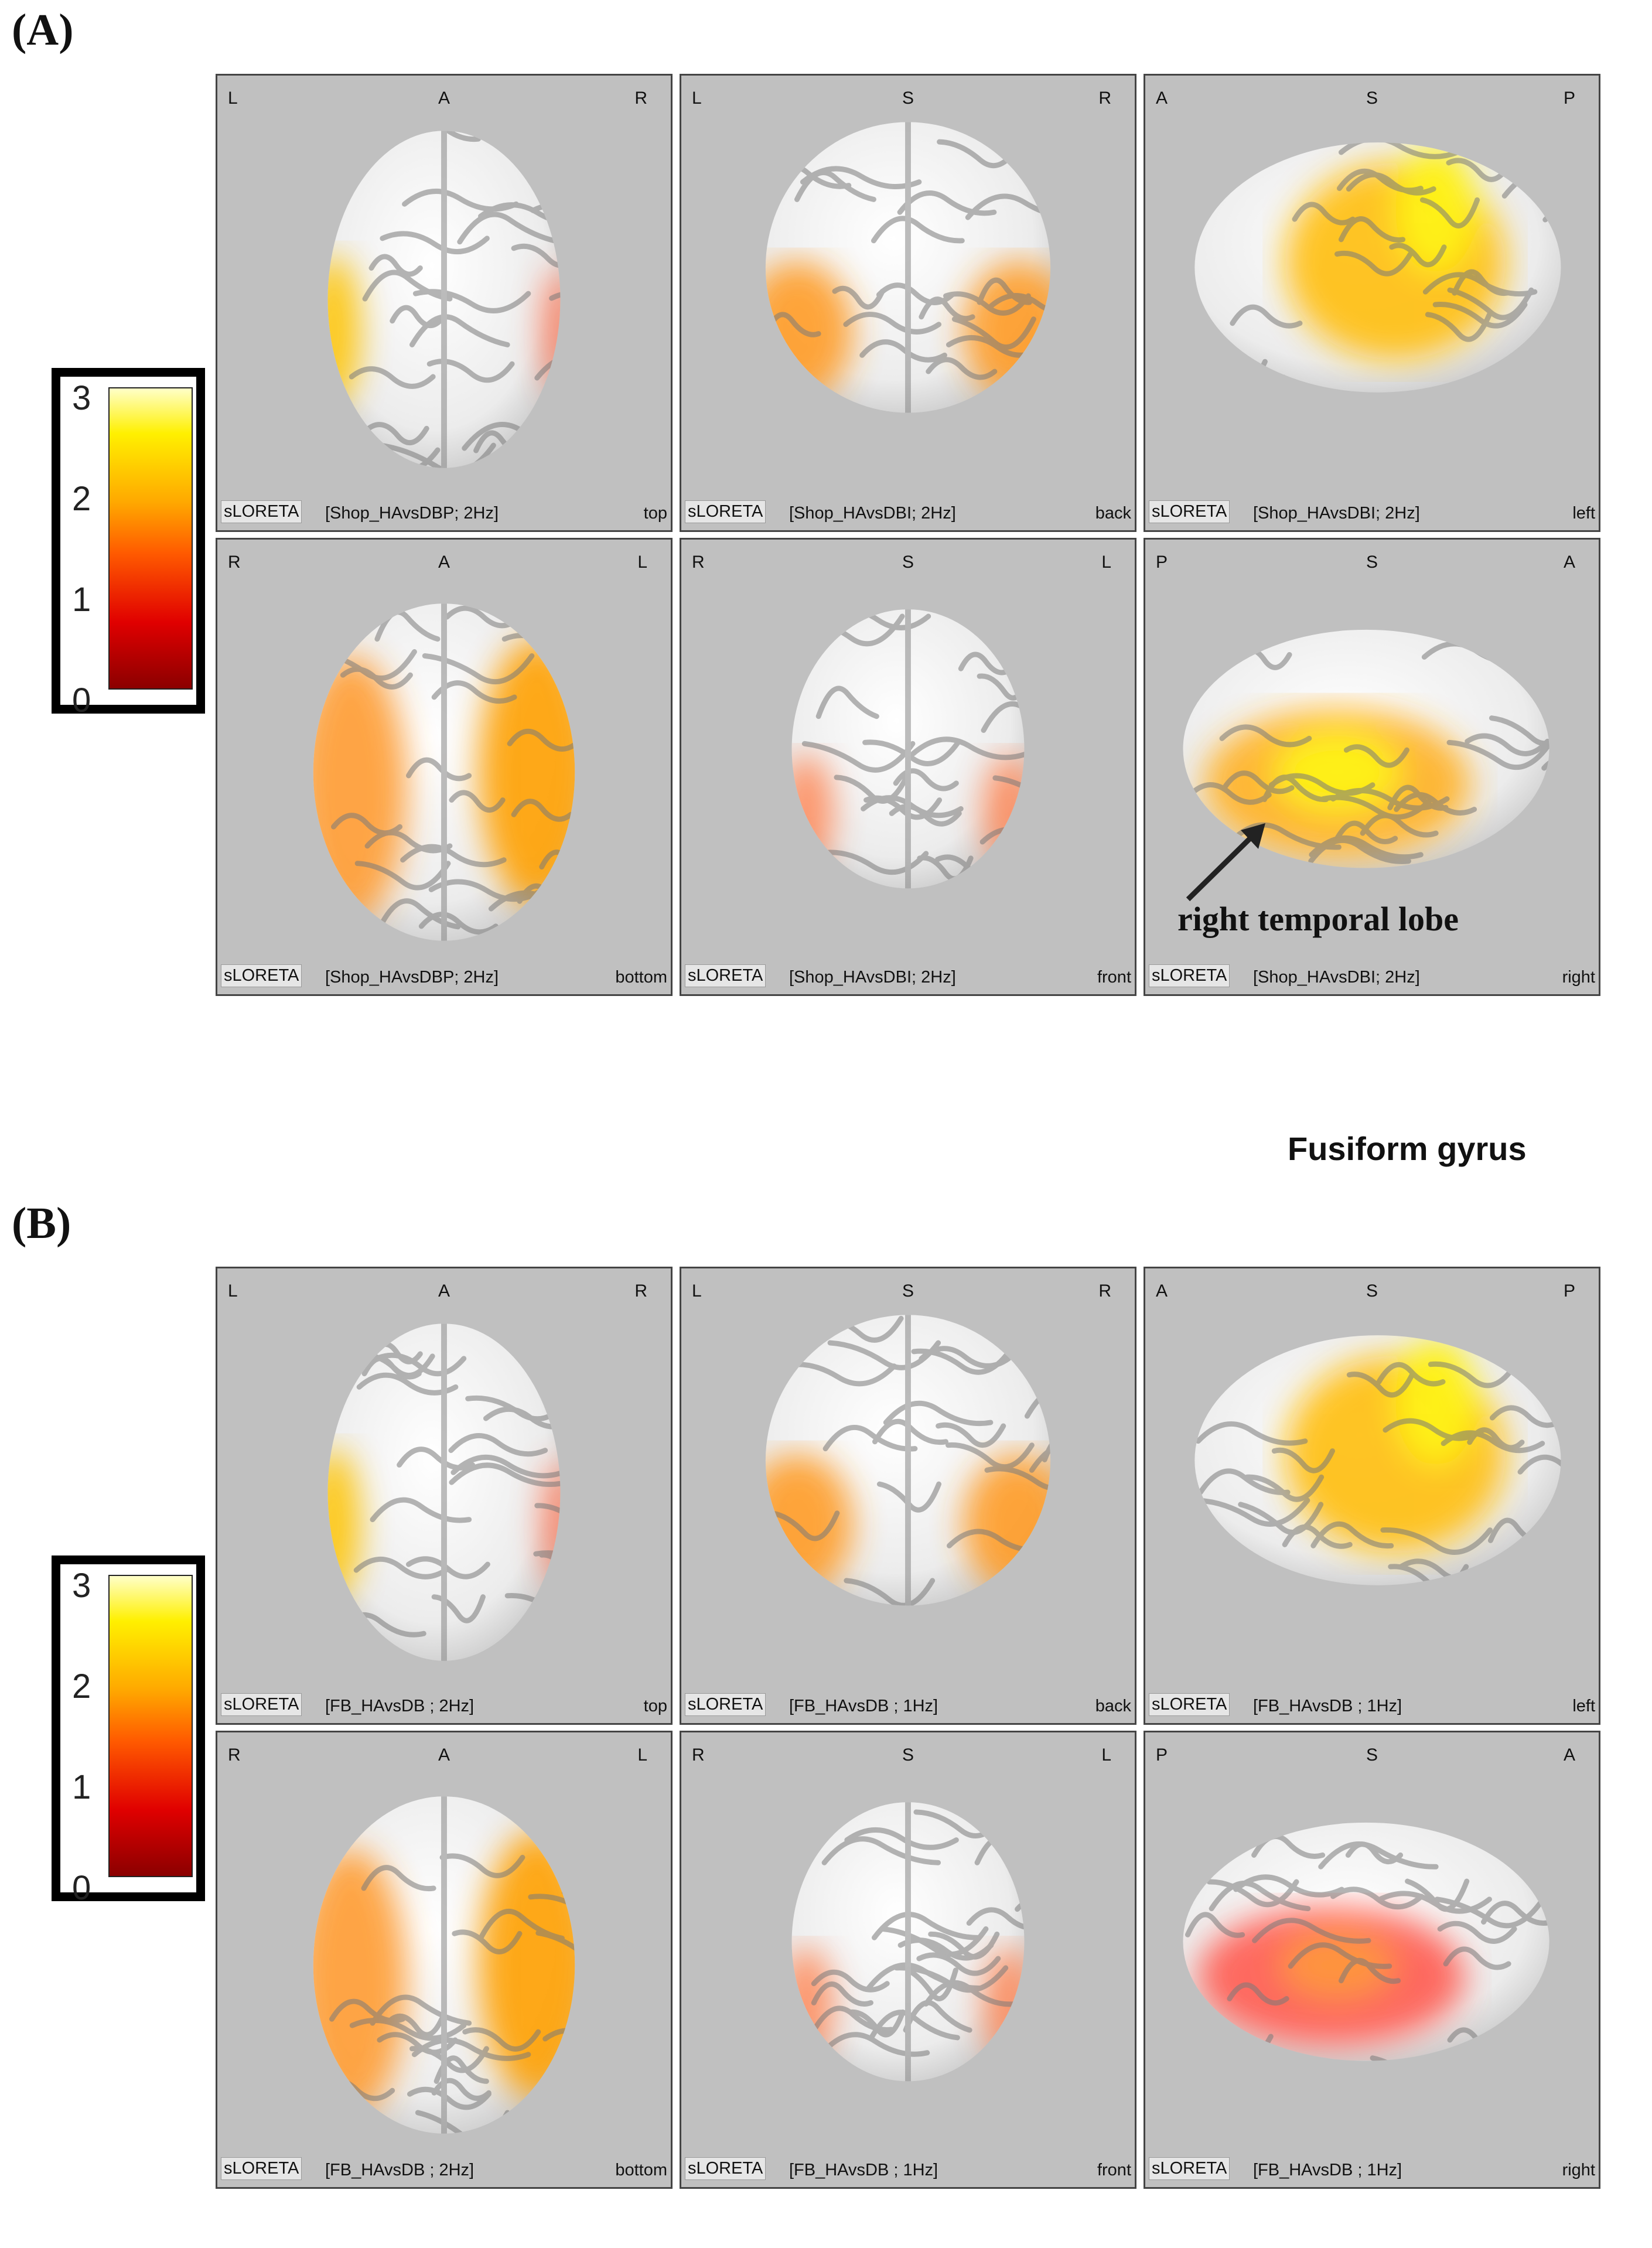 The width and height of the screenshot is (1652, 2248). What do you see at coordinates (1225, 862) in the screenshot?
I see `annotation-arrow` at bounding box center [1225, 862].